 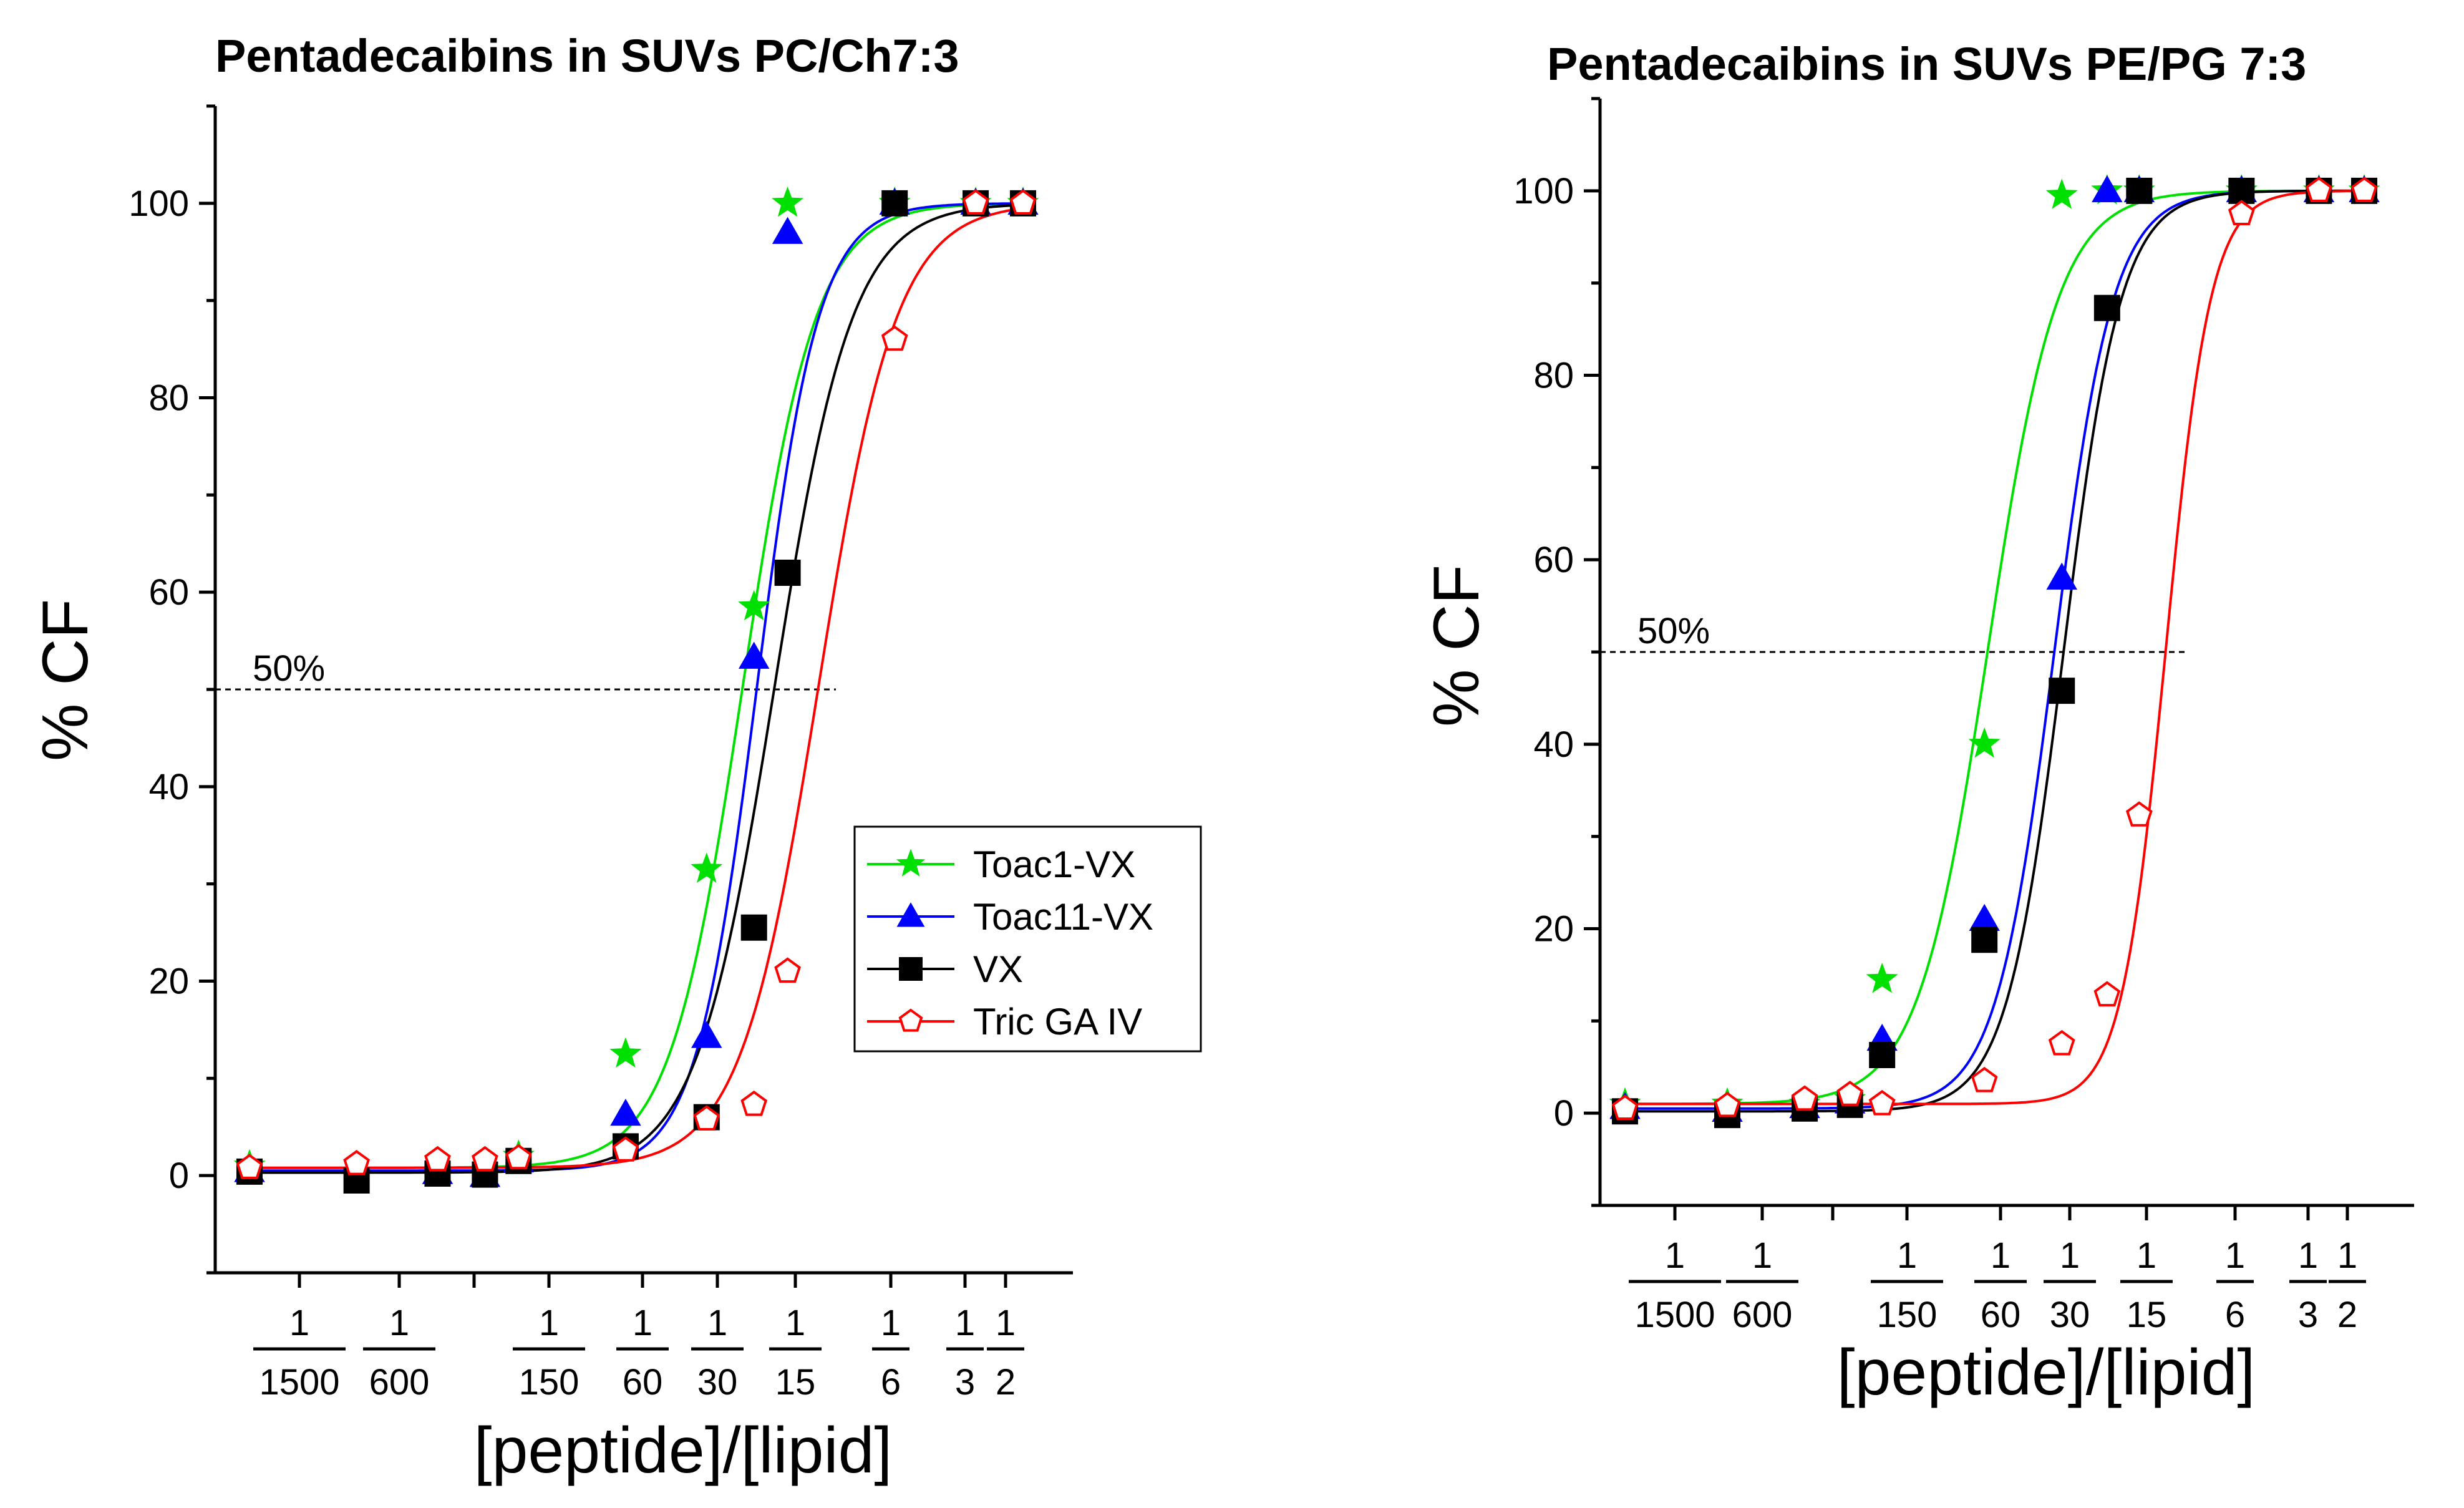 I want to click on y-tick-label: 100, so click(x=159, y=203).